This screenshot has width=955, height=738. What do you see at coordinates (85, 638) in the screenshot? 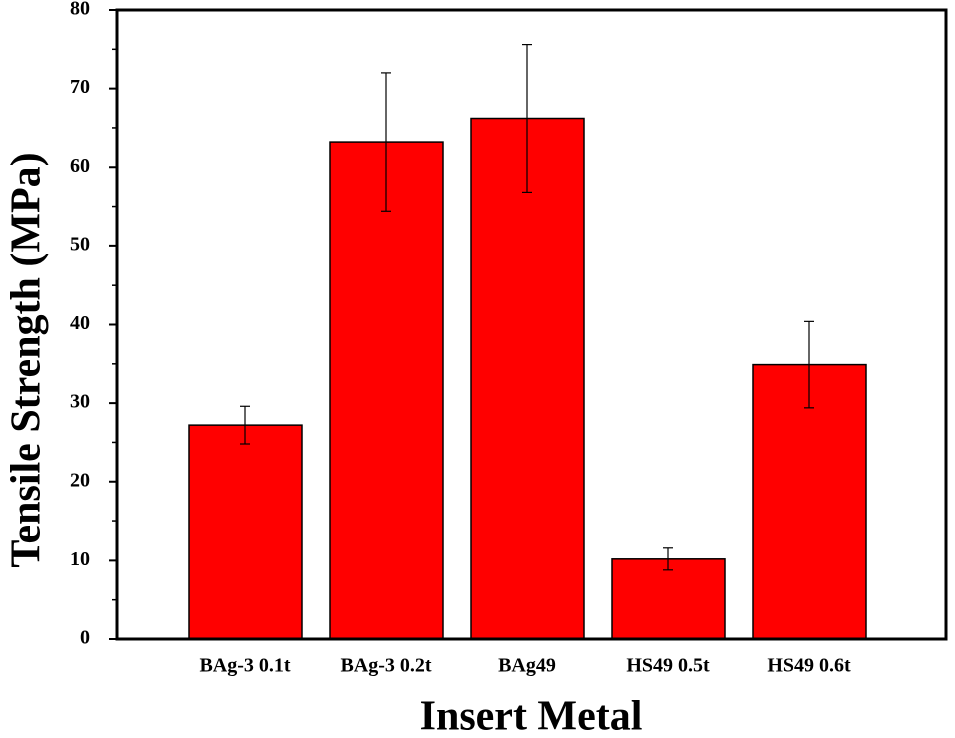
I see `y-tick-label: 0` at bounding box center [85, 638].